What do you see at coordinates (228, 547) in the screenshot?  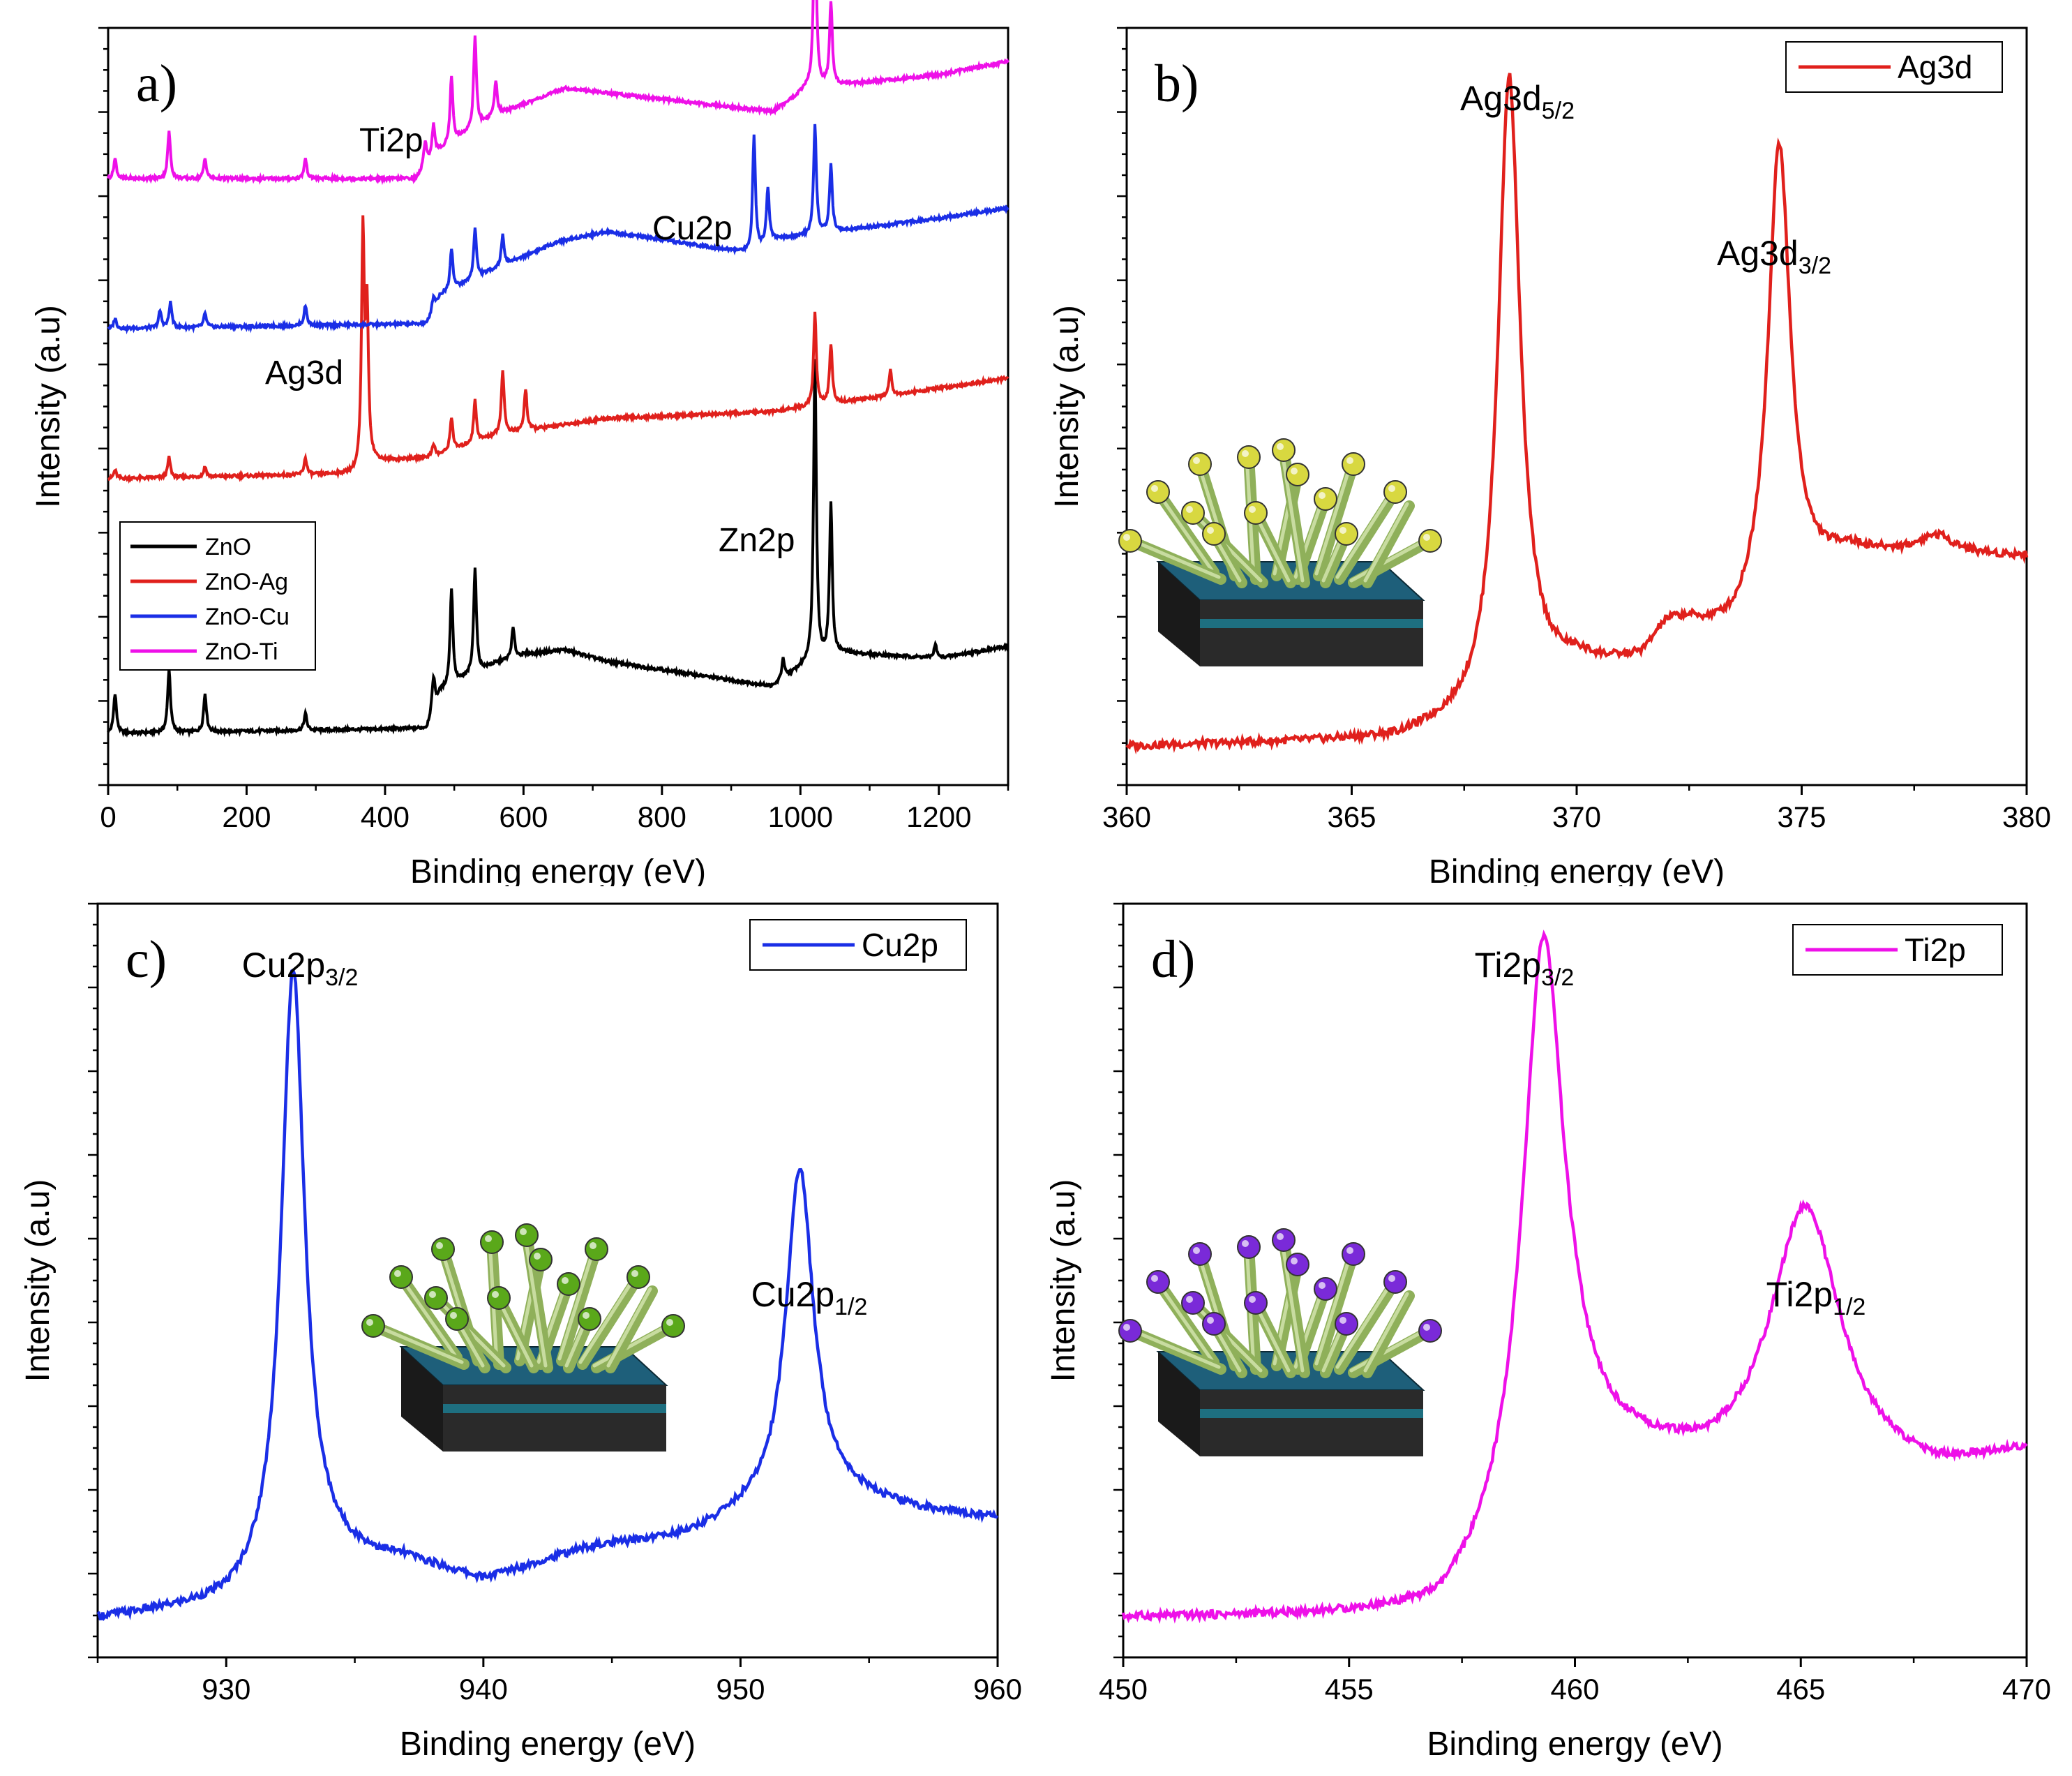 I see `legend-entry: ZnO` at bounding box center [228, 547].